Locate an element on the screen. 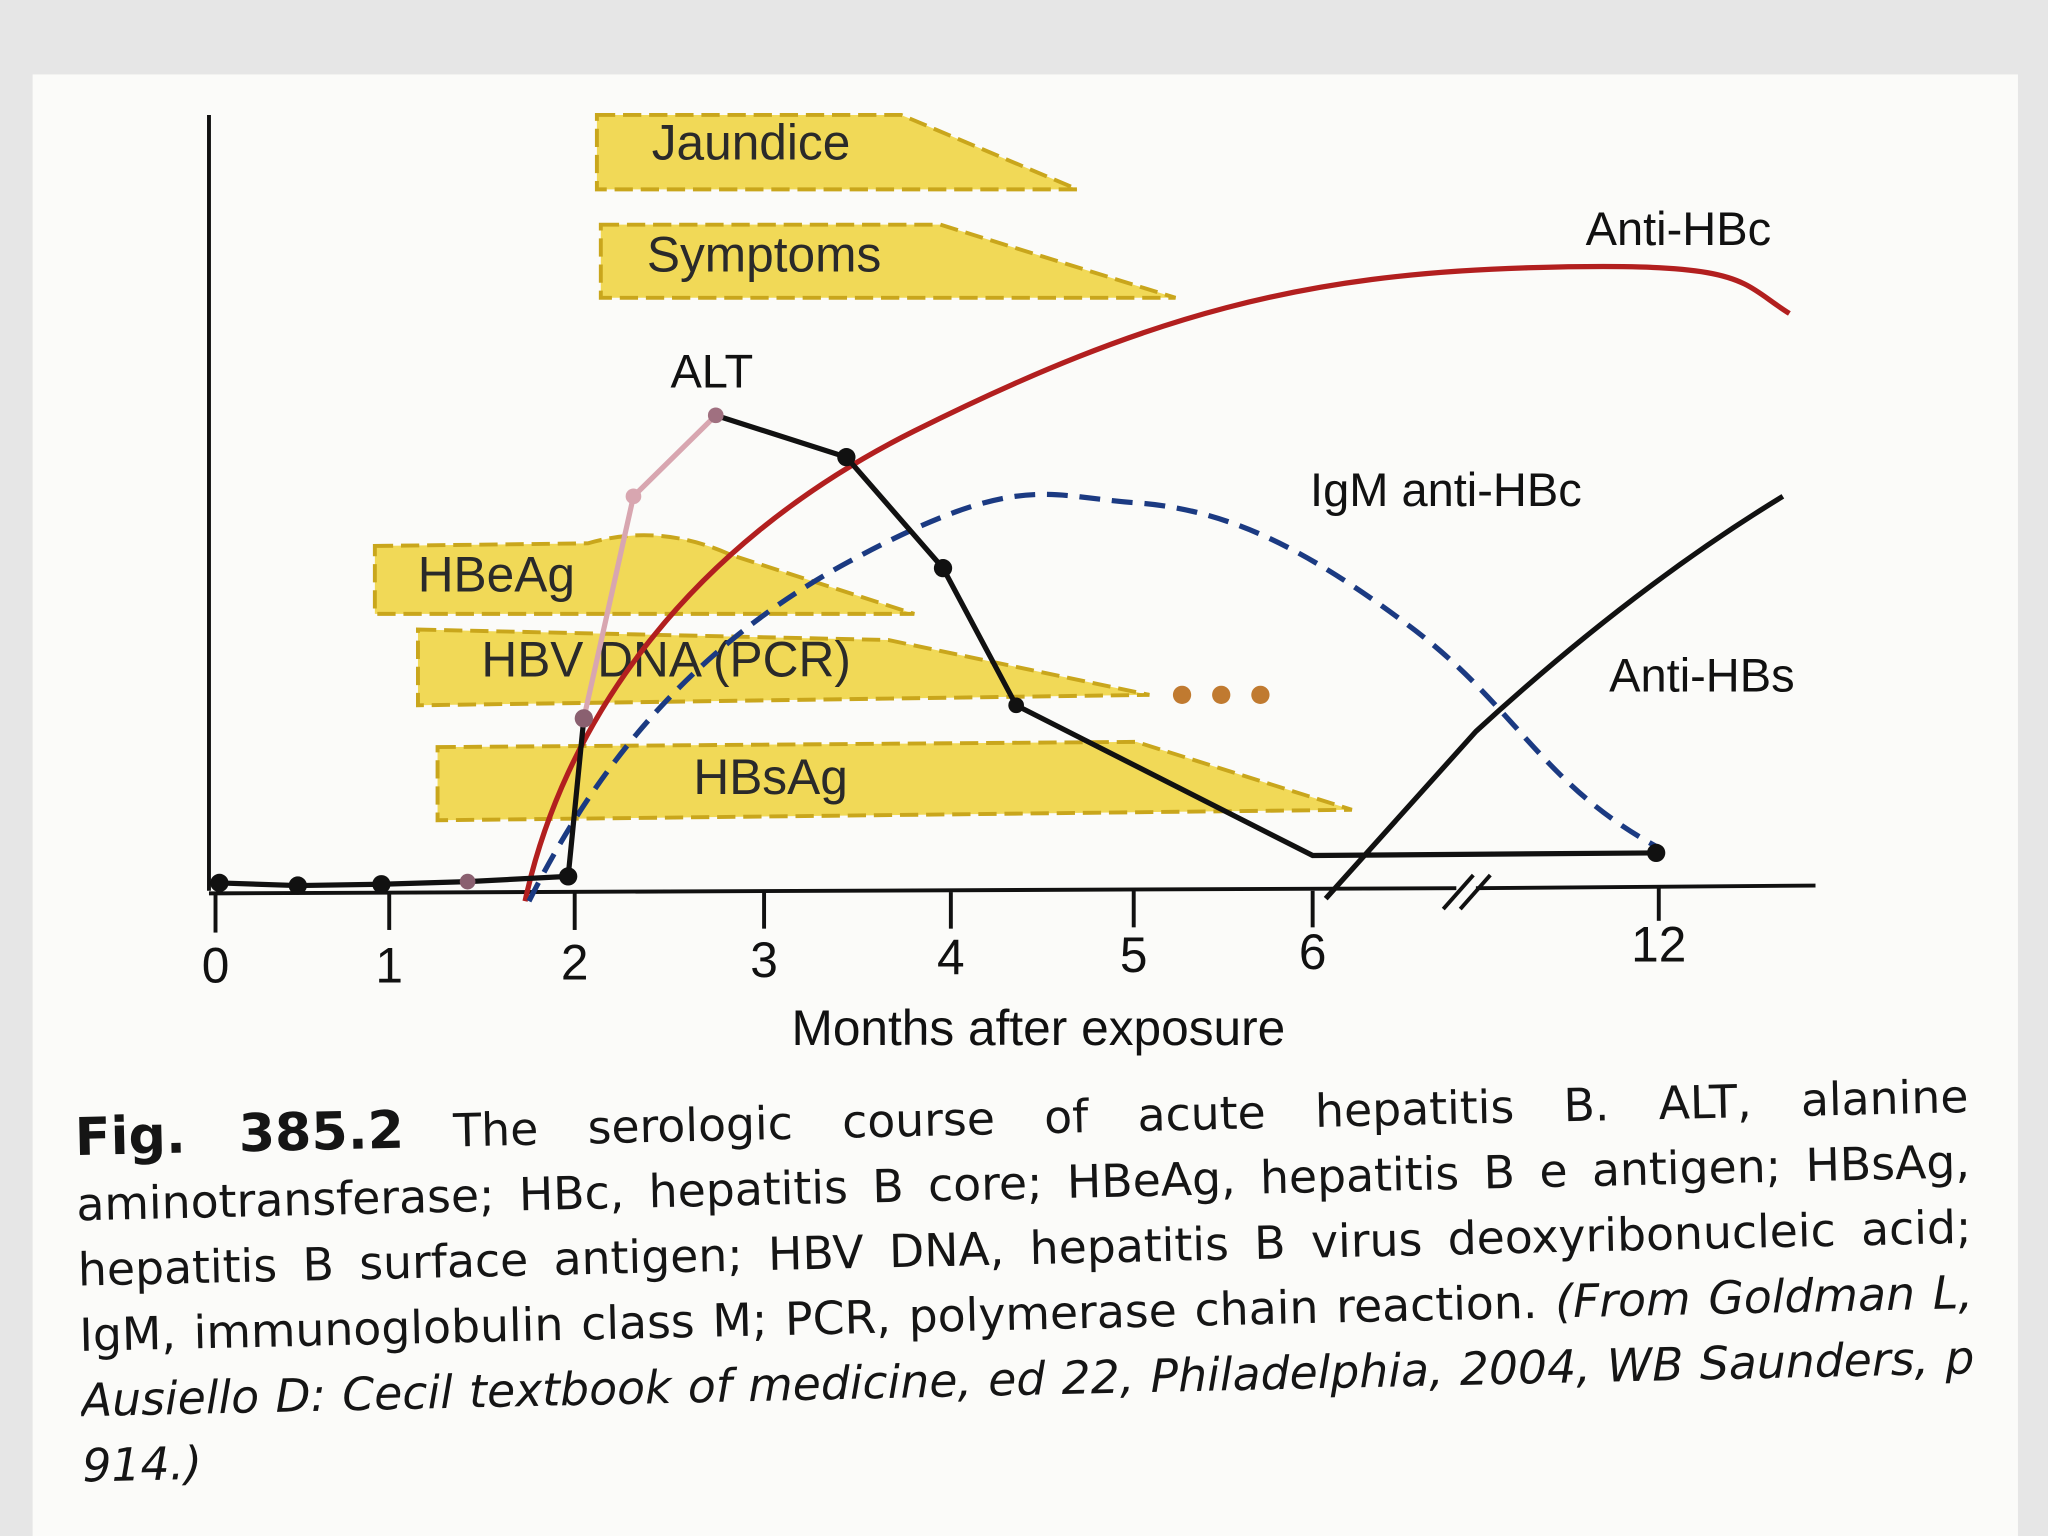 The height and width of the screenshot is (1536, 2048). curve-label: Anti-HBs is located at coordinates (1702, 675).